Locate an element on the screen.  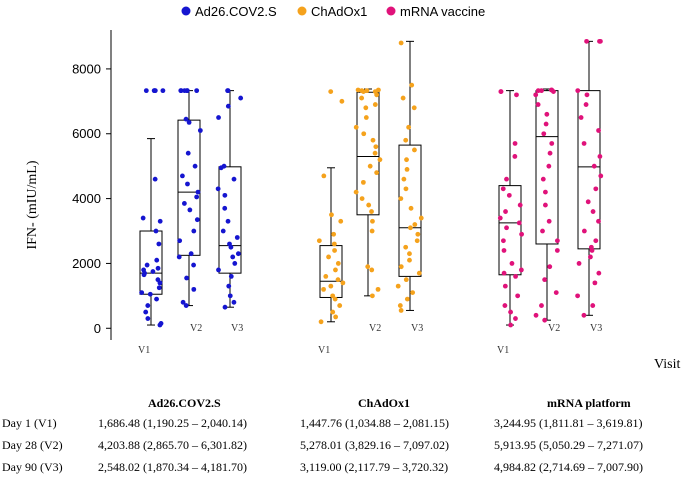
table-header-ad26: Ad26.COV2.S is located at coordinates (184, 403).